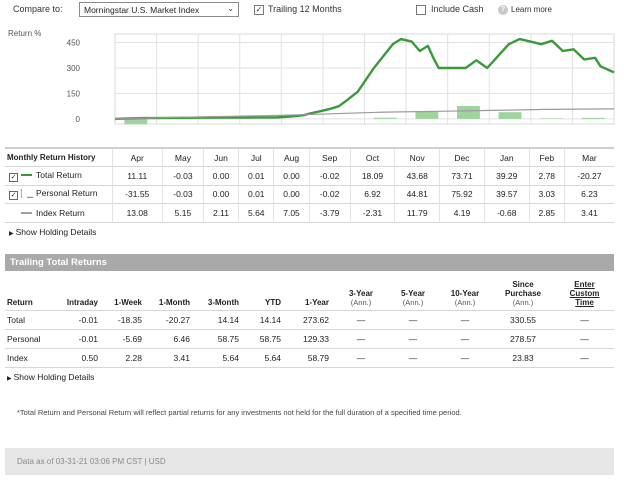 This screenshot has width=624, height=487. What do you see at coordinates (78, 119) in the screenshot?
I see `y-tick-label: 0` at bounding box center [78, 119].